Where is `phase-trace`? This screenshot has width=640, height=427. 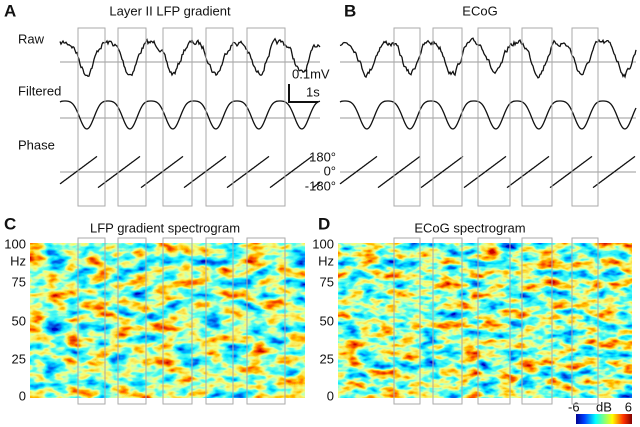 phase-trace is located at coordinates (487, 172).